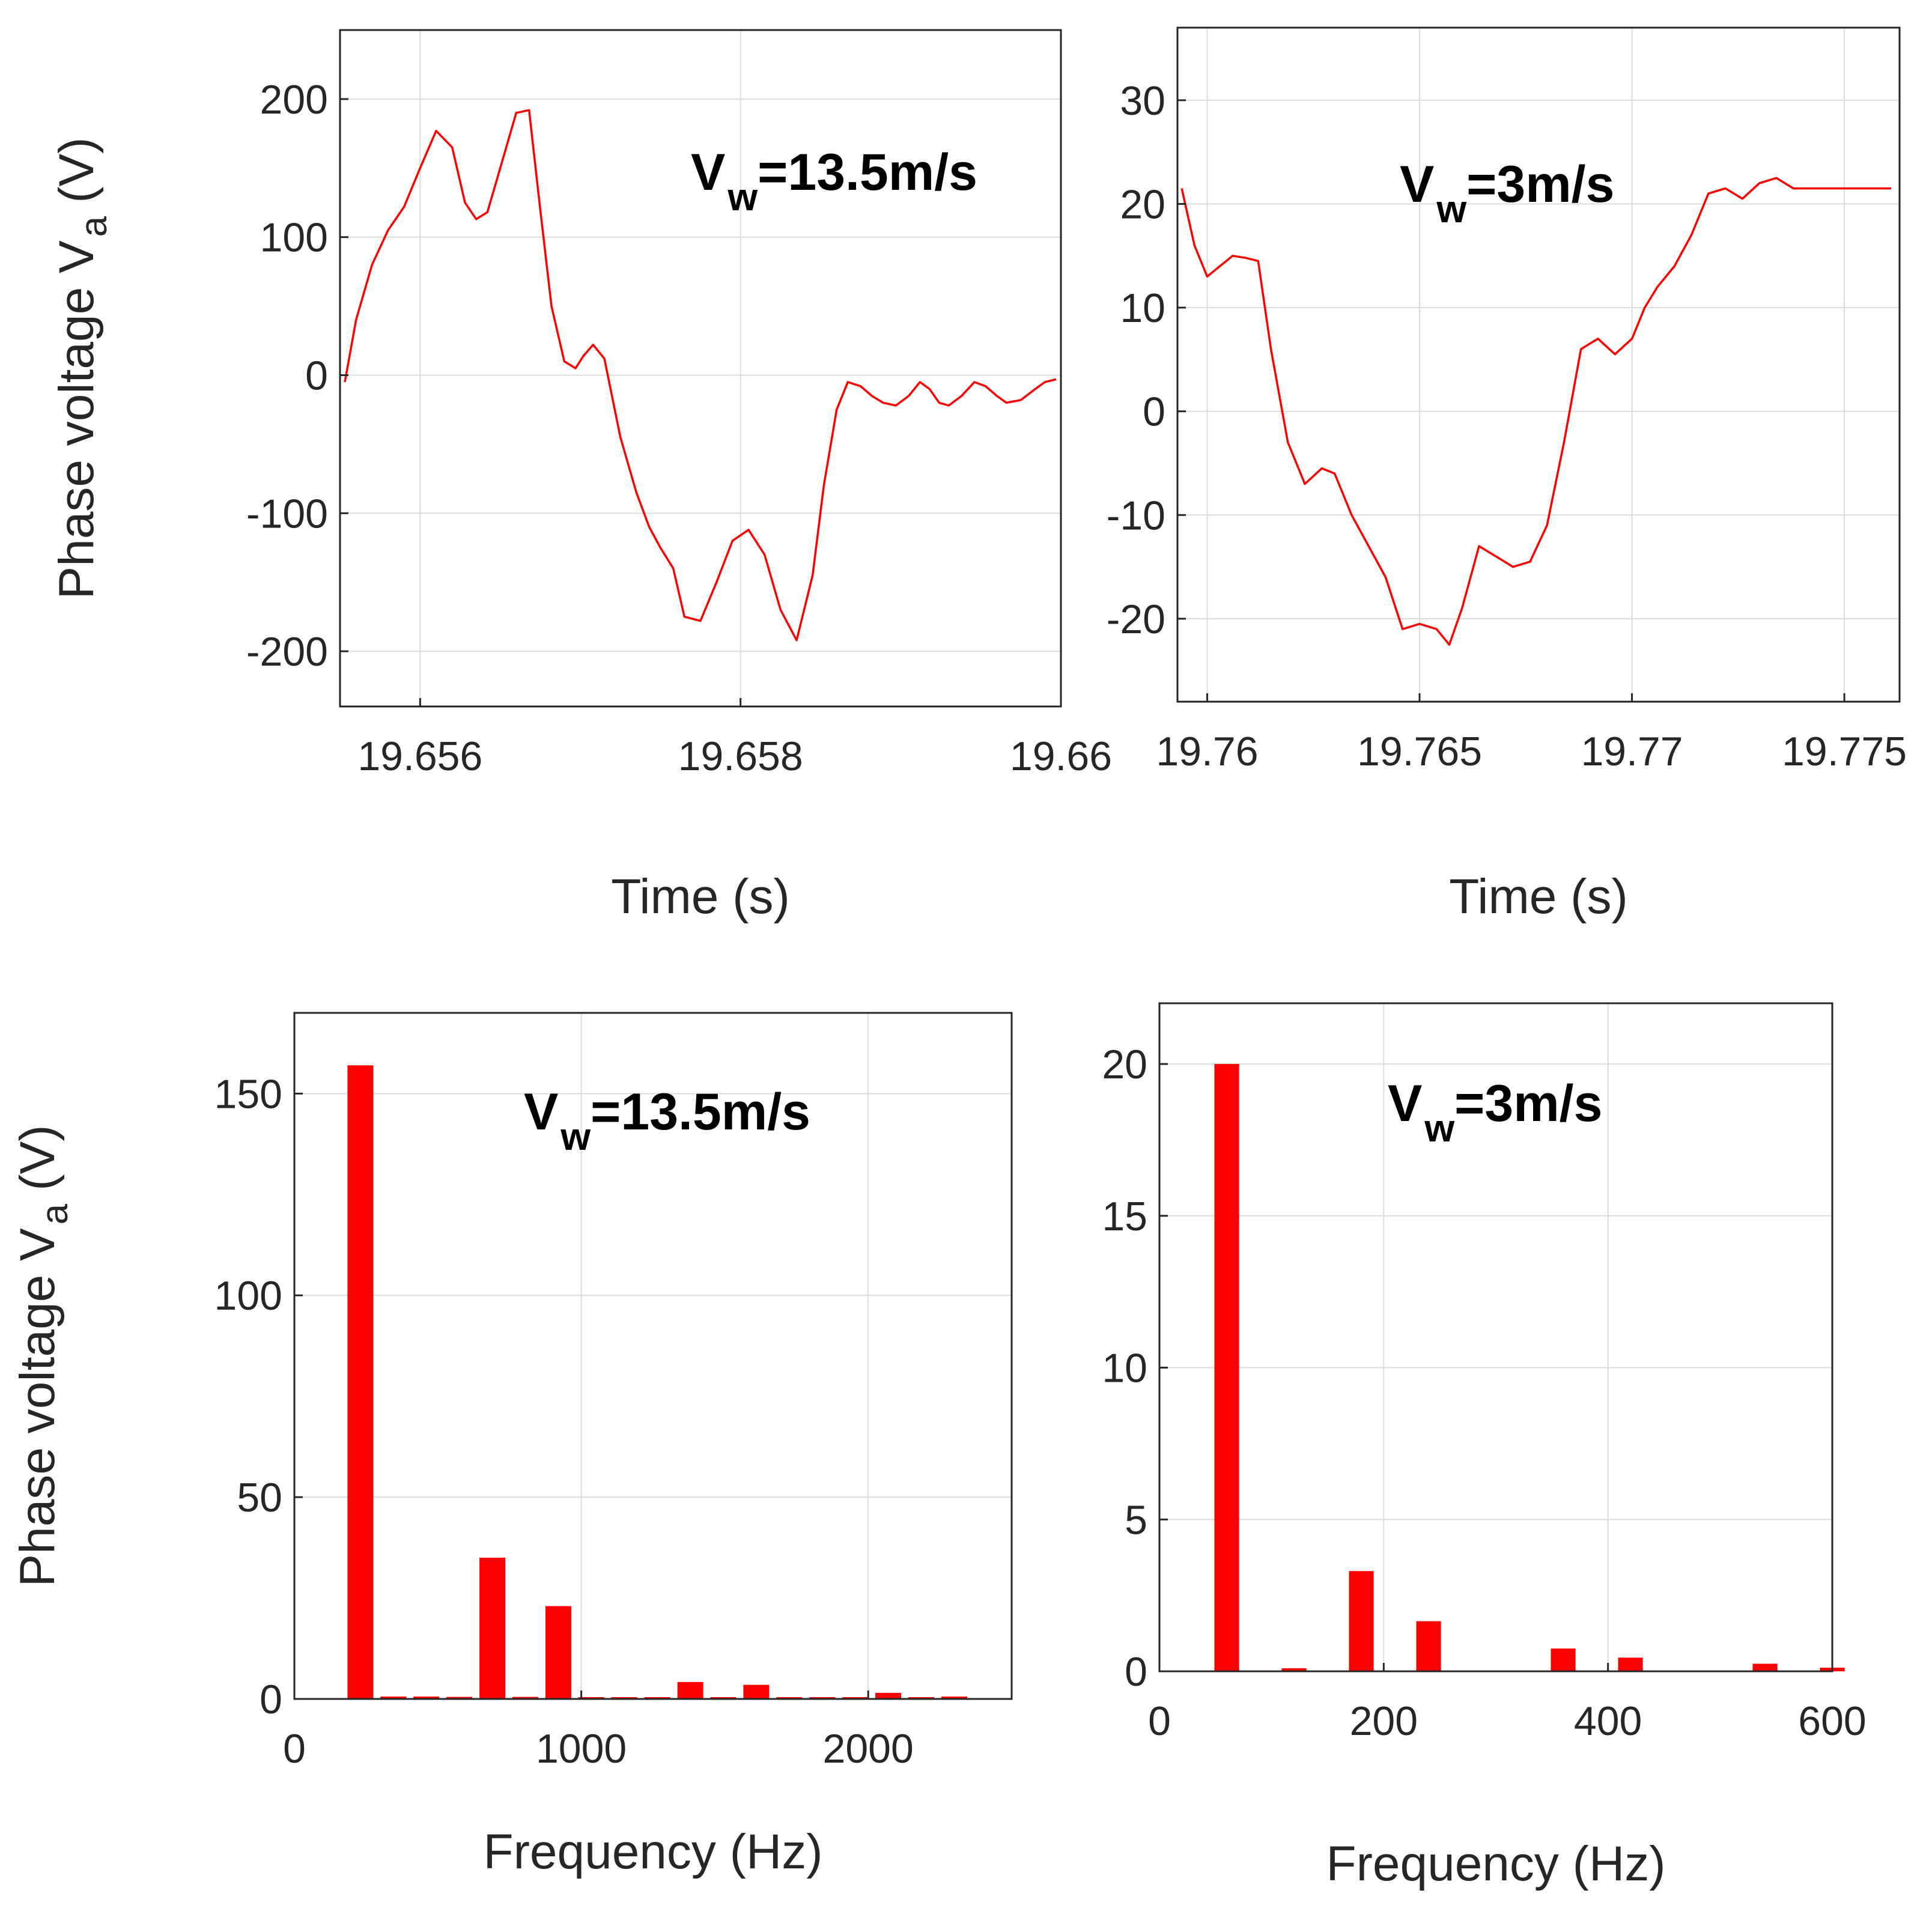 The image size is (1932, 1908). I want to click on x-tick-label: 19.658, so click(740, 757).